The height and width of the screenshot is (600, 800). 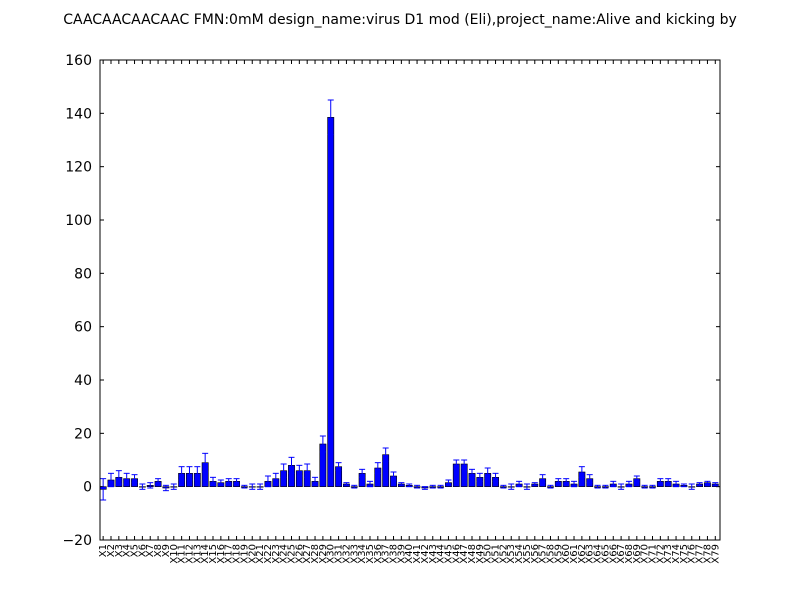 What do you see at coordinates (339, 554) in the screenshot?
I see `x-tick-label: X31` at bounding box center [339, 554].